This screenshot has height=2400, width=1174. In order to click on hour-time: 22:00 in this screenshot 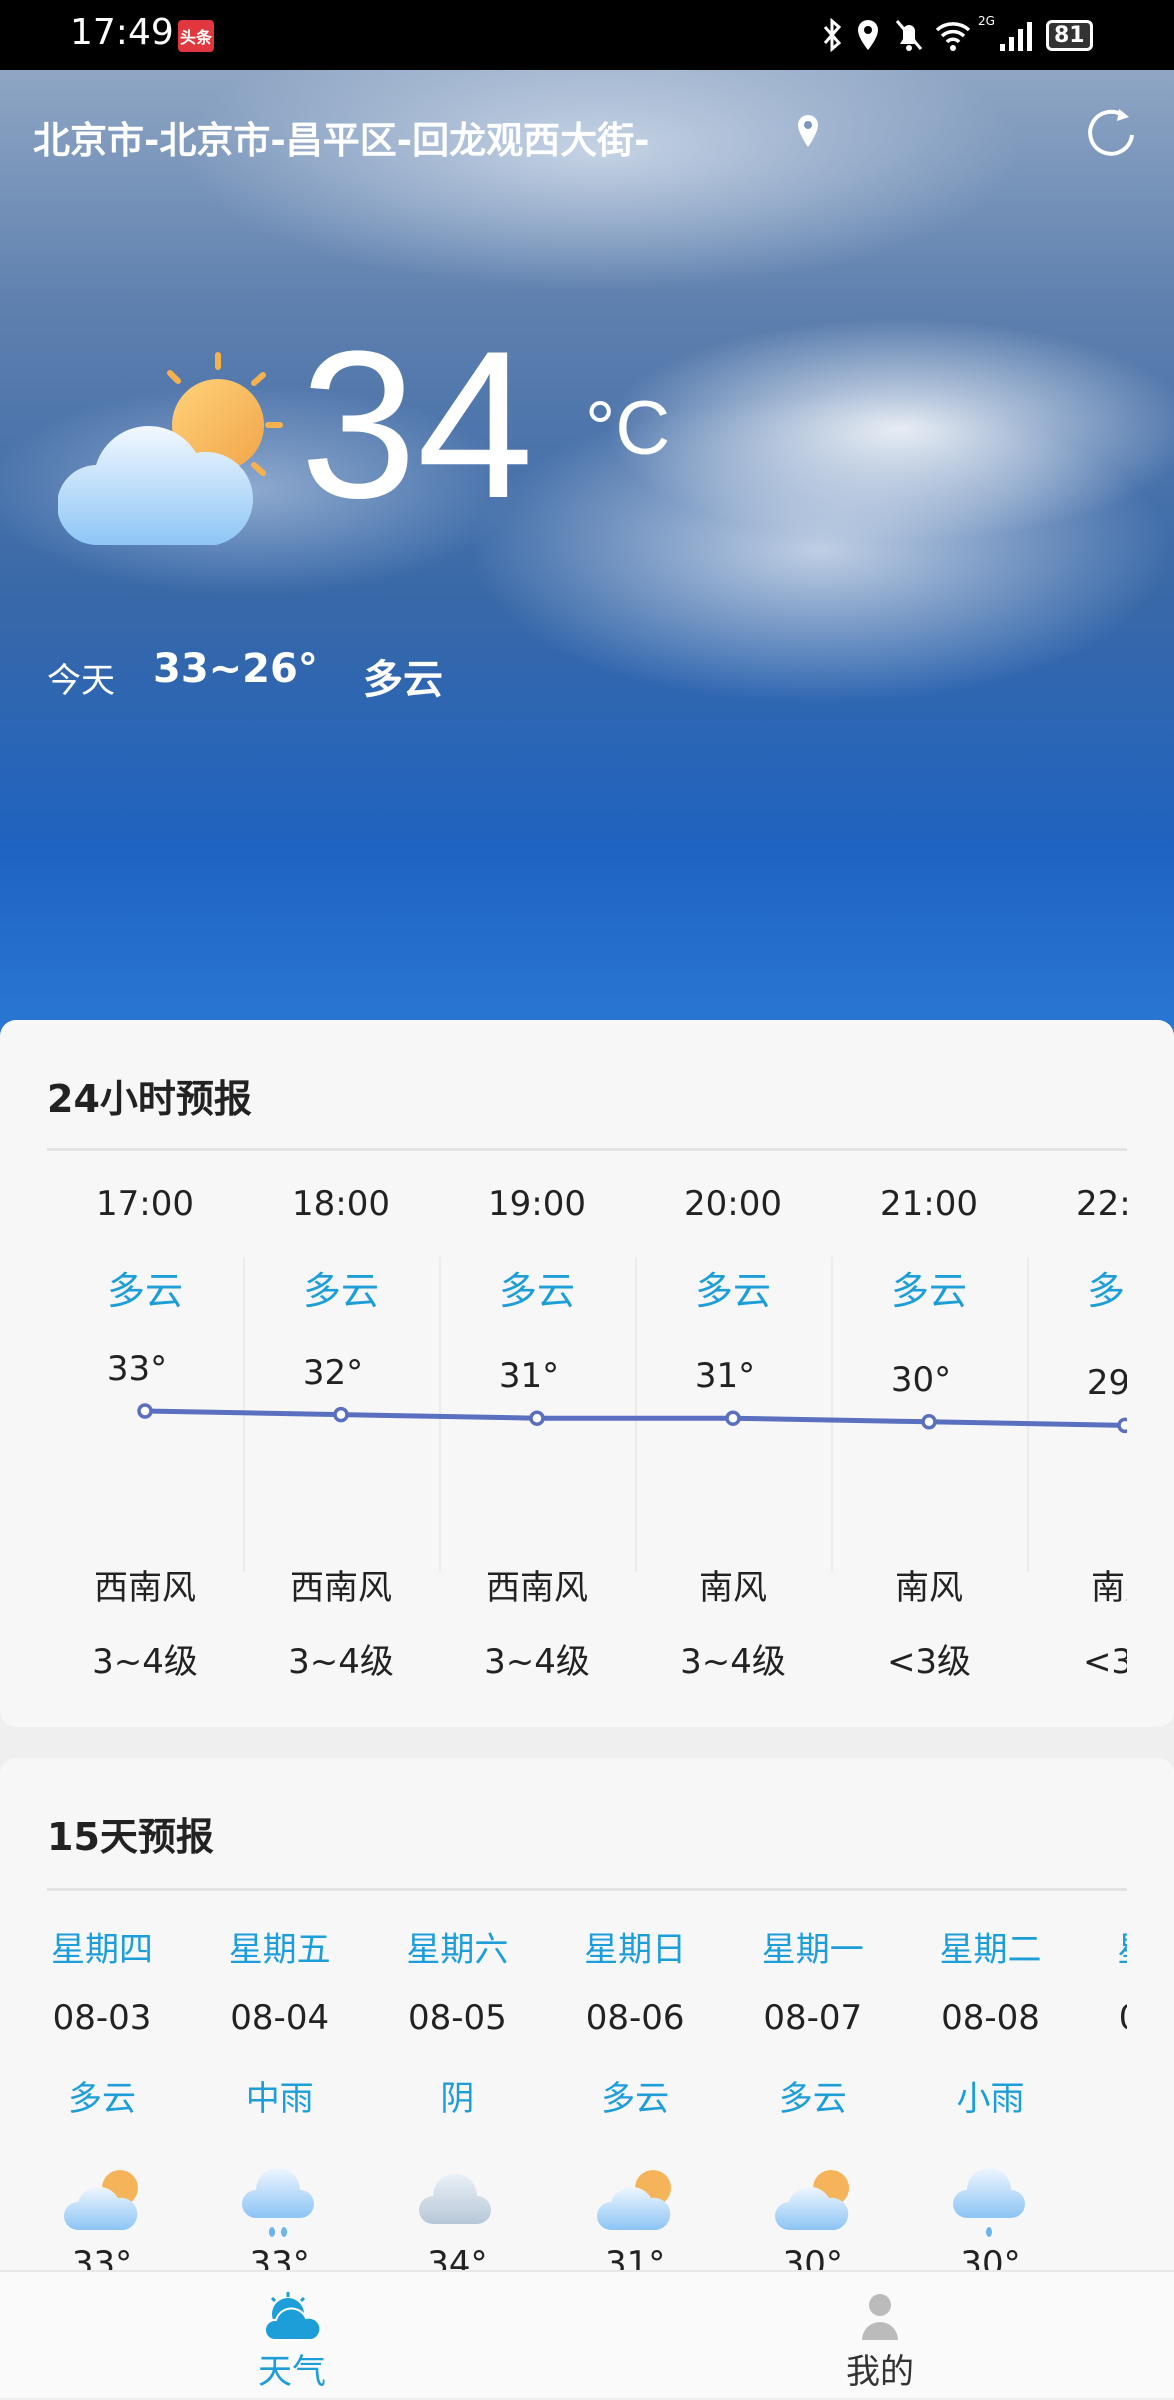, I will do `click(1101, 1204)`.